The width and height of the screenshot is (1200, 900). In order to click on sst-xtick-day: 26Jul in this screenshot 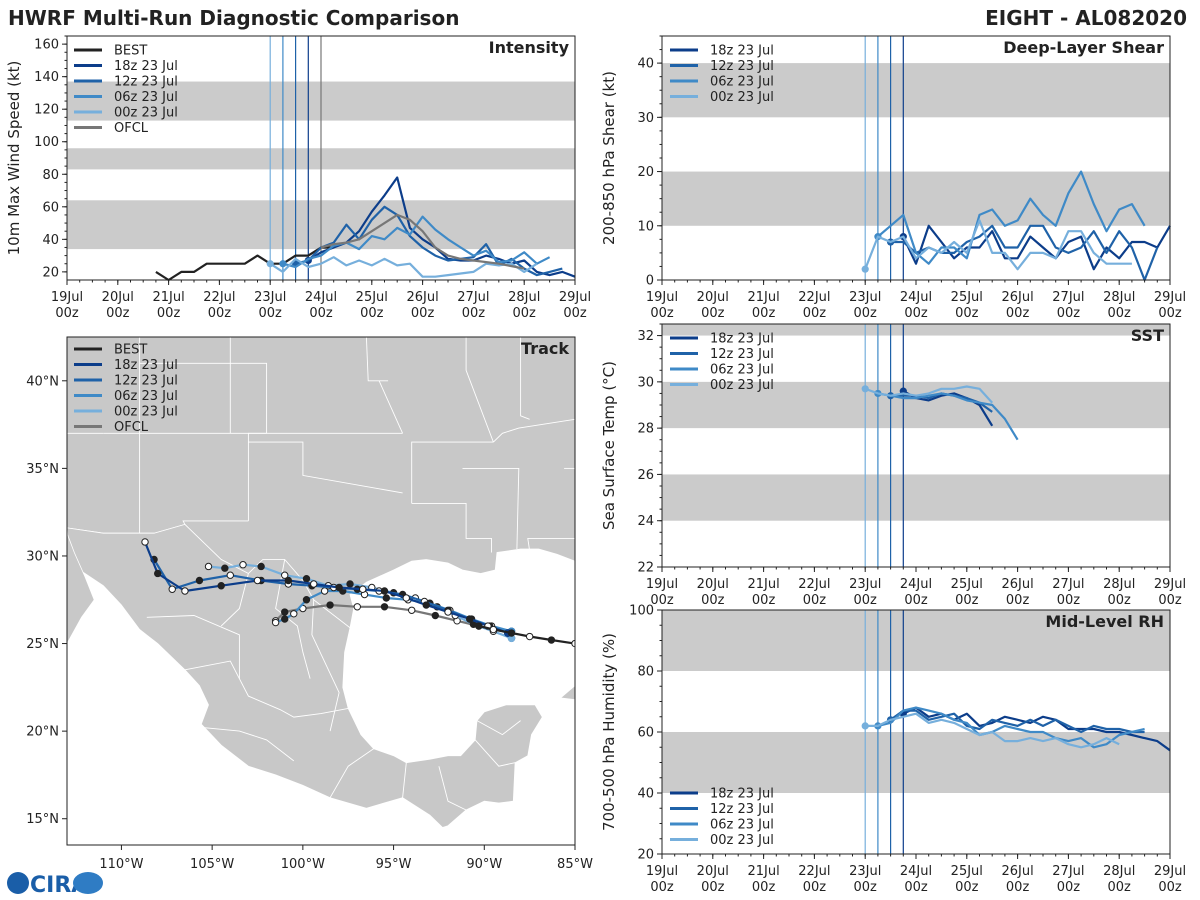, I will do `click(1017, 584)`.